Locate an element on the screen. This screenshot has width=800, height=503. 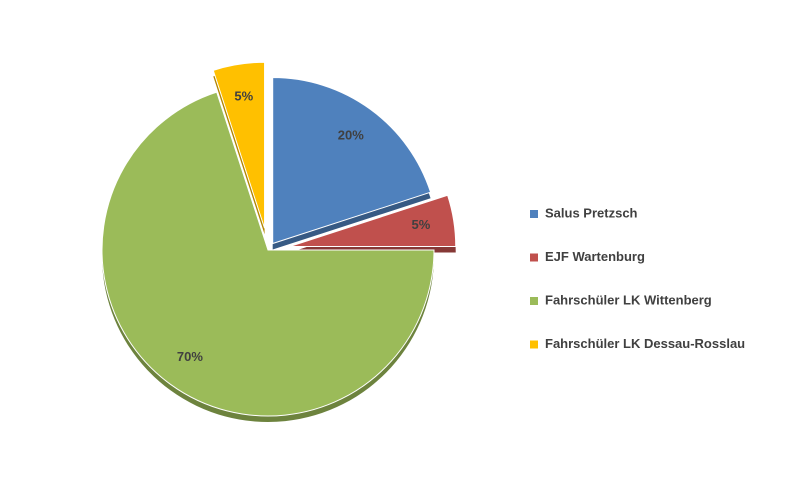
data-label: 20% is located at coordinates (351, 135).